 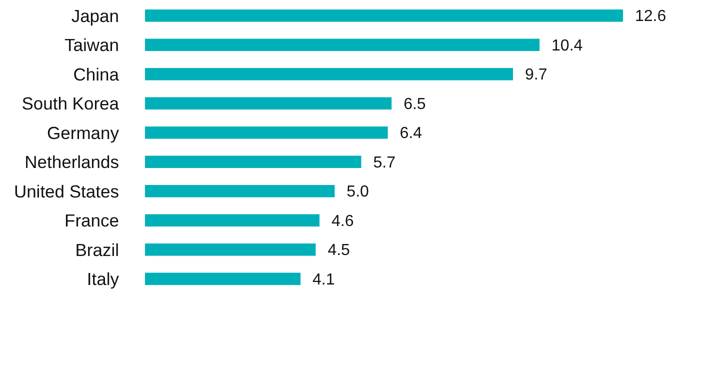 What do you see at coordinates (411, 133) in the screenshot?
I see `data-label: 6.4` at bounding box center [411, 133].